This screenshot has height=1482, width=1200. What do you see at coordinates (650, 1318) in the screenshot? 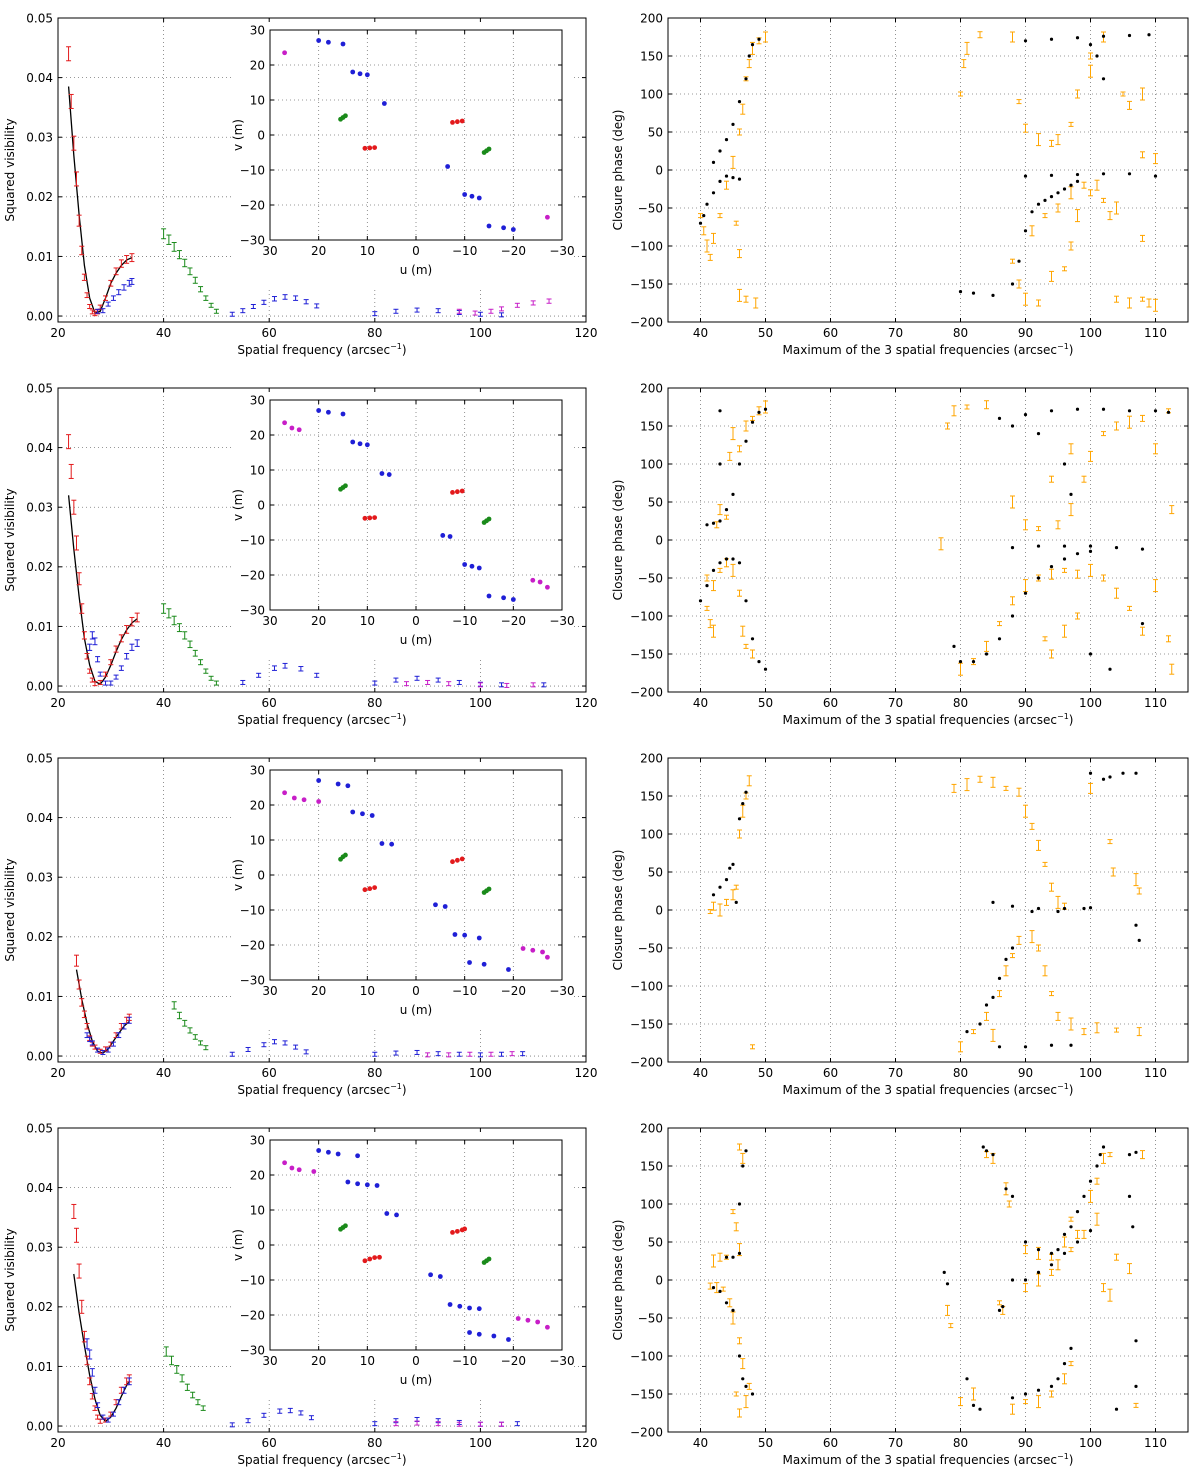
I see `y-tick-label: −50` at bounding box center [650, 1318].